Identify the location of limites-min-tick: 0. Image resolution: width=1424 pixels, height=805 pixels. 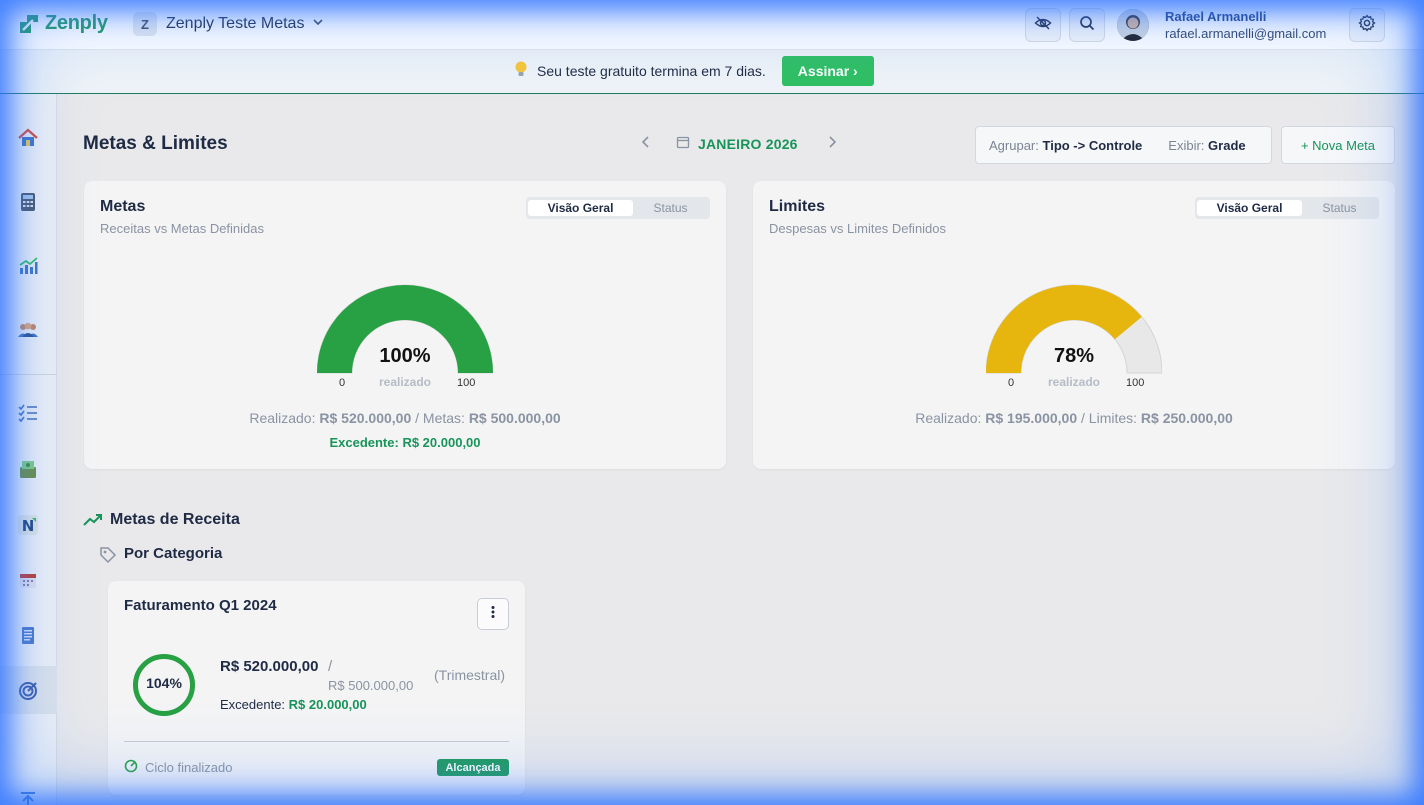
(1011, 383).